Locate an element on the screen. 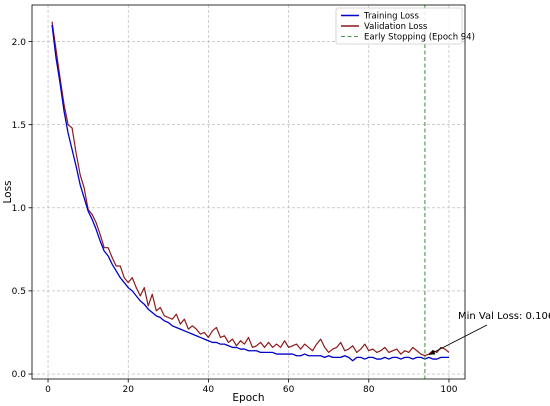 This screenshot has height=406, width=550. legend-label-validation: Validation Loss is located at coordinates (396, 27).